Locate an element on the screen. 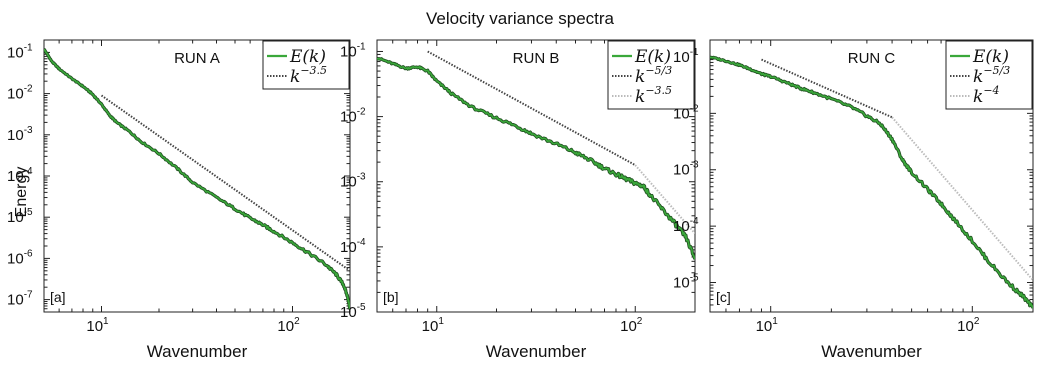 The height and width of the screenshot is (365, 1041). panel-tag: [b] is located at coordinates (391, 297).